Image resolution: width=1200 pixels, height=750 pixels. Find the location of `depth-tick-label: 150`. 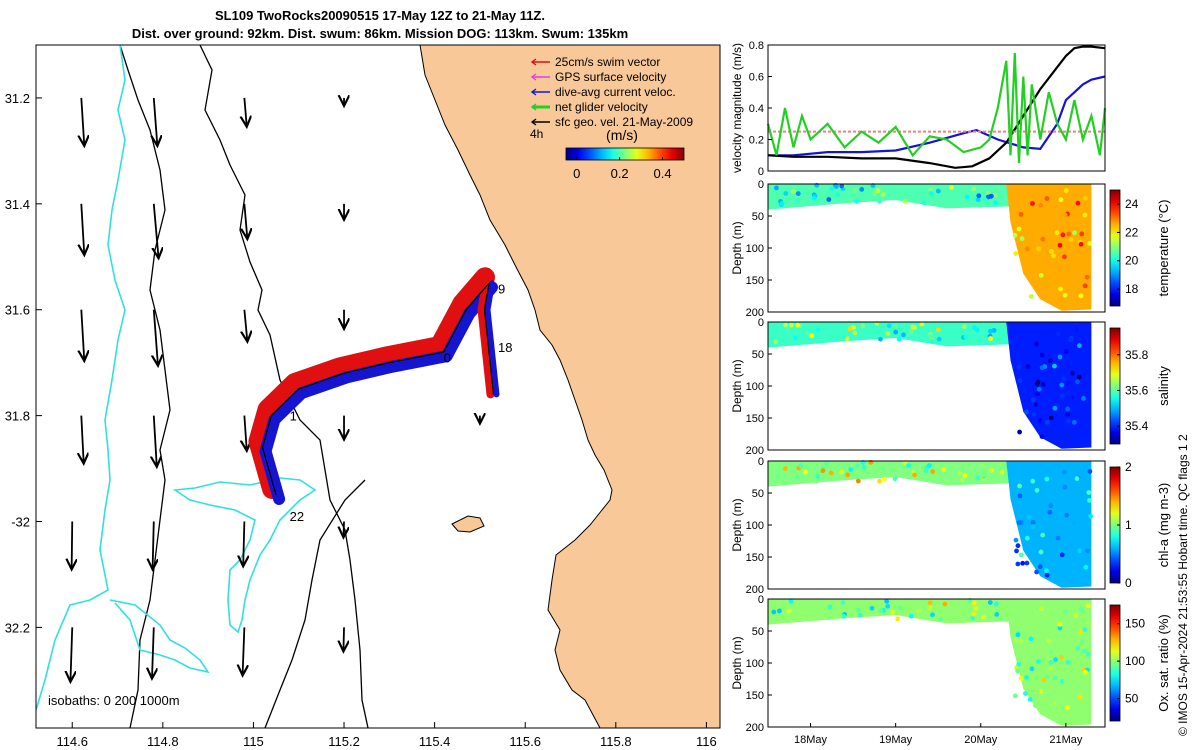

depth-tick-label: 150 is located at coordinates (755, 558).